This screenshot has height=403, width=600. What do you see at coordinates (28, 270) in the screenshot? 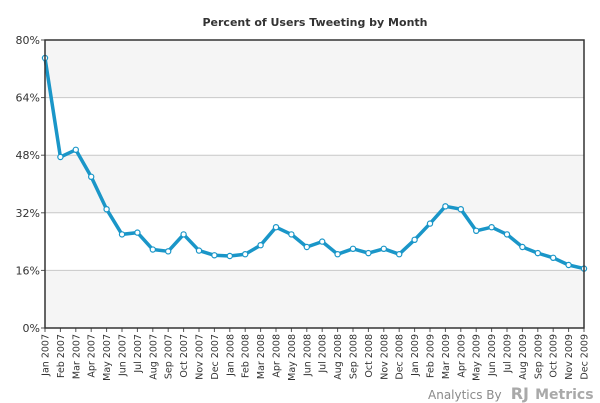
I see `y-tick-label: 16%` at bounding box center [28, 270].